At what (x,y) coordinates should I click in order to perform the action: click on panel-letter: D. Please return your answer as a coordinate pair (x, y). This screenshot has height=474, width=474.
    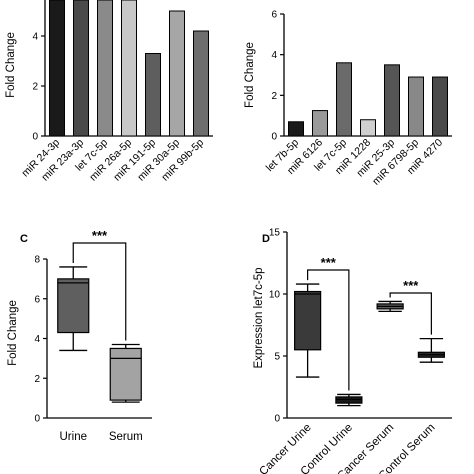
    Looking at the image, I should click on (266, 239).